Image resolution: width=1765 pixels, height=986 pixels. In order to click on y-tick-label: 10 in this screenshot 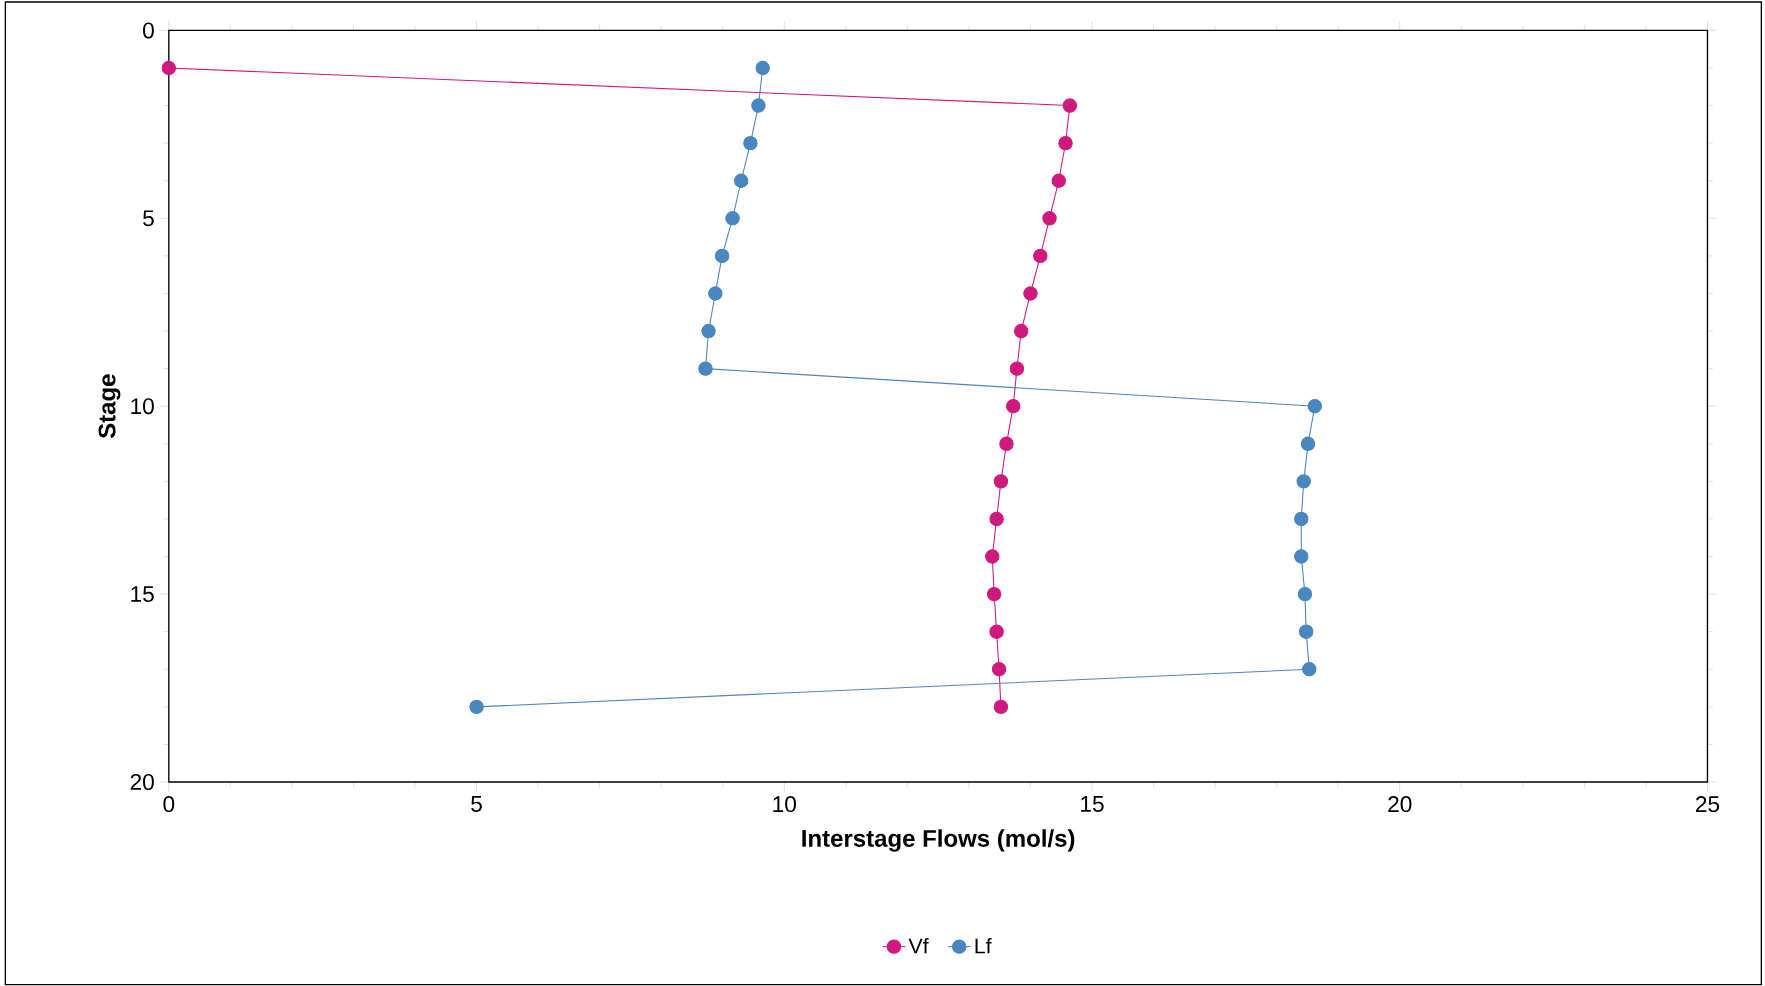, I will do `click(142, 406)`.